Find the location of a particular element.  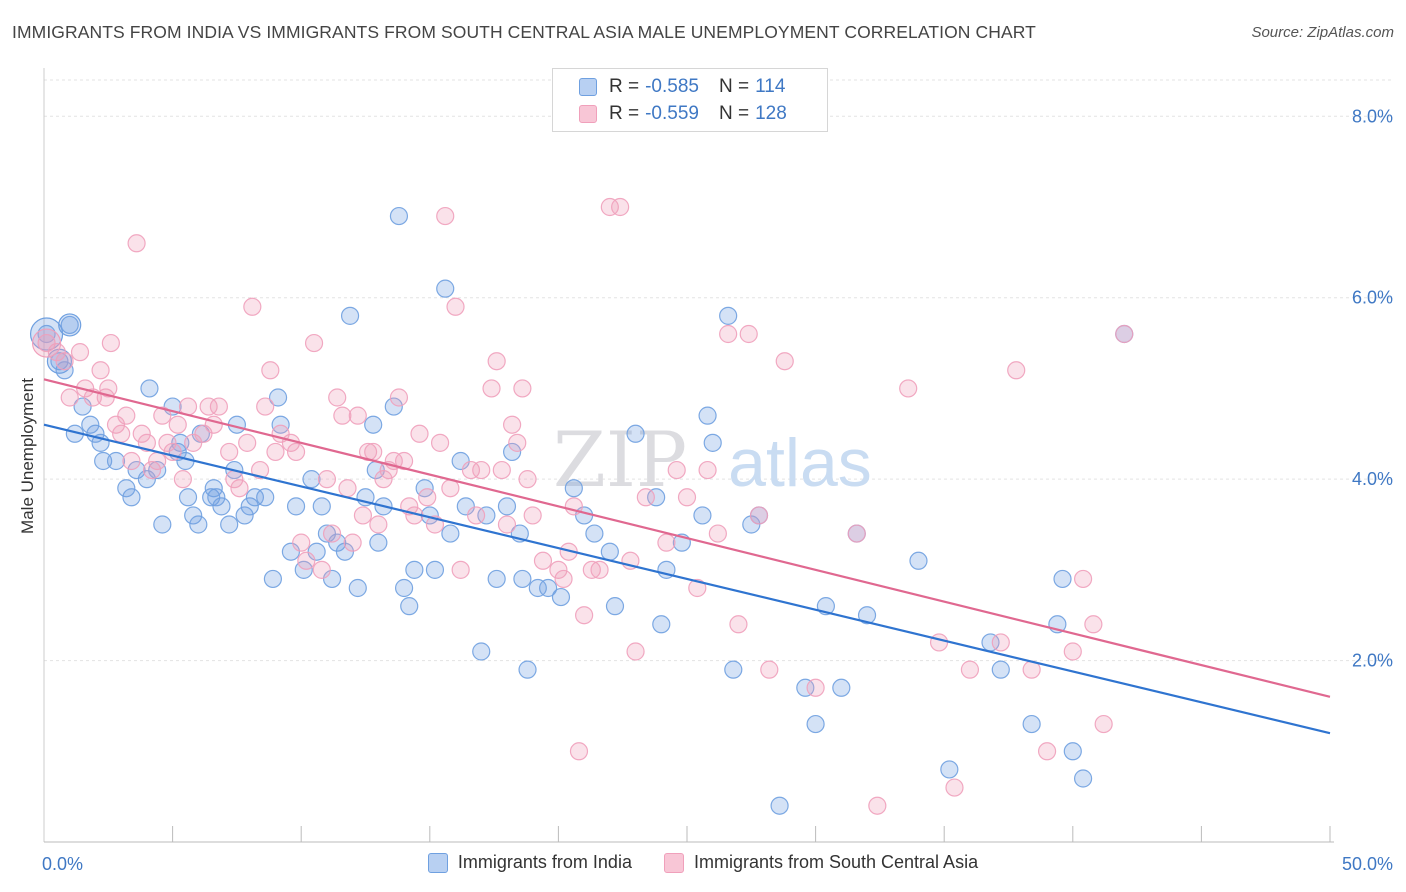

r-value-south-central-asia: -0.559 is located at coordinates (672, 113).